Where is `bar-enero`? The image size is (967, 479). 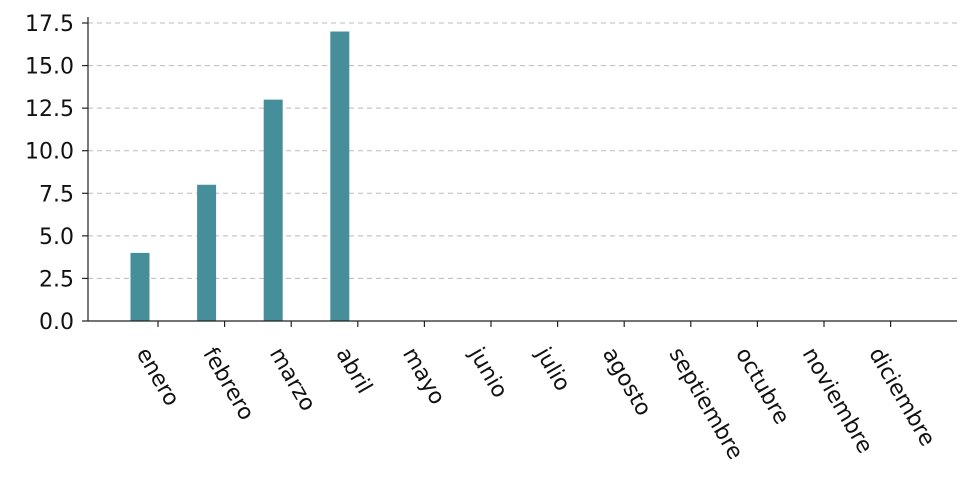
bar-enero is located at coordinates (140, 286).